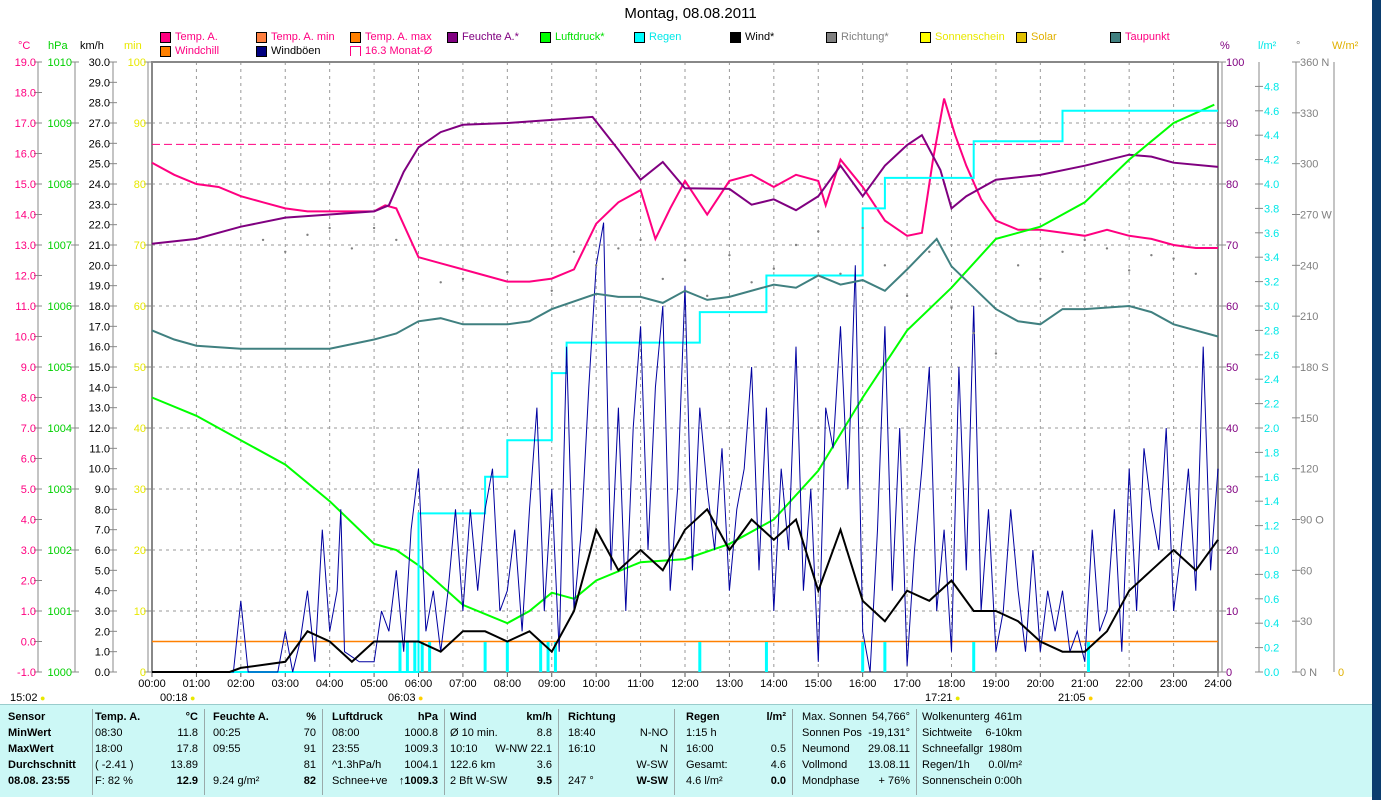 The image size is (1381, 800). Describe the element at coordinates (264, 733) in the screenshot. I see `summary-row: 00:25 70` at that location.